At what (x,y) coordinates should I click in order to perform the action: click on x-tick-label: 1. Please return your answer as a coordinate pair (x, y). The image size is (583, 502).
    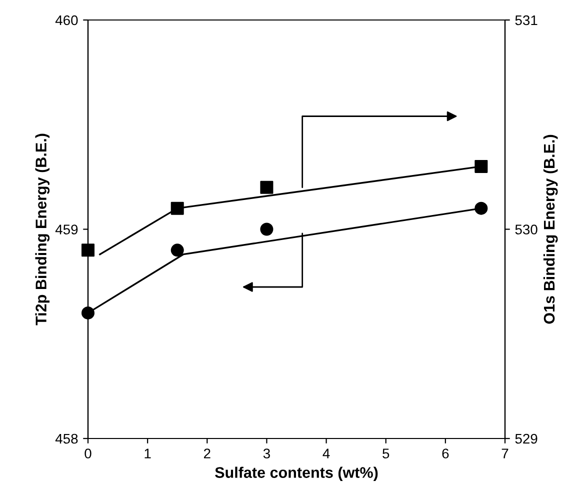
    Looking at the image, I should click on (147, 453).